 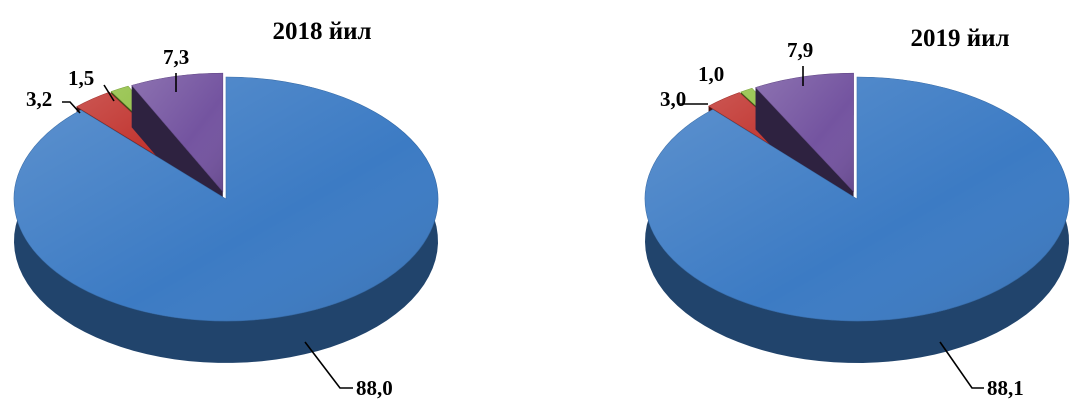 I want to click on pie-slice-7,3, so click(x=177, y=153).